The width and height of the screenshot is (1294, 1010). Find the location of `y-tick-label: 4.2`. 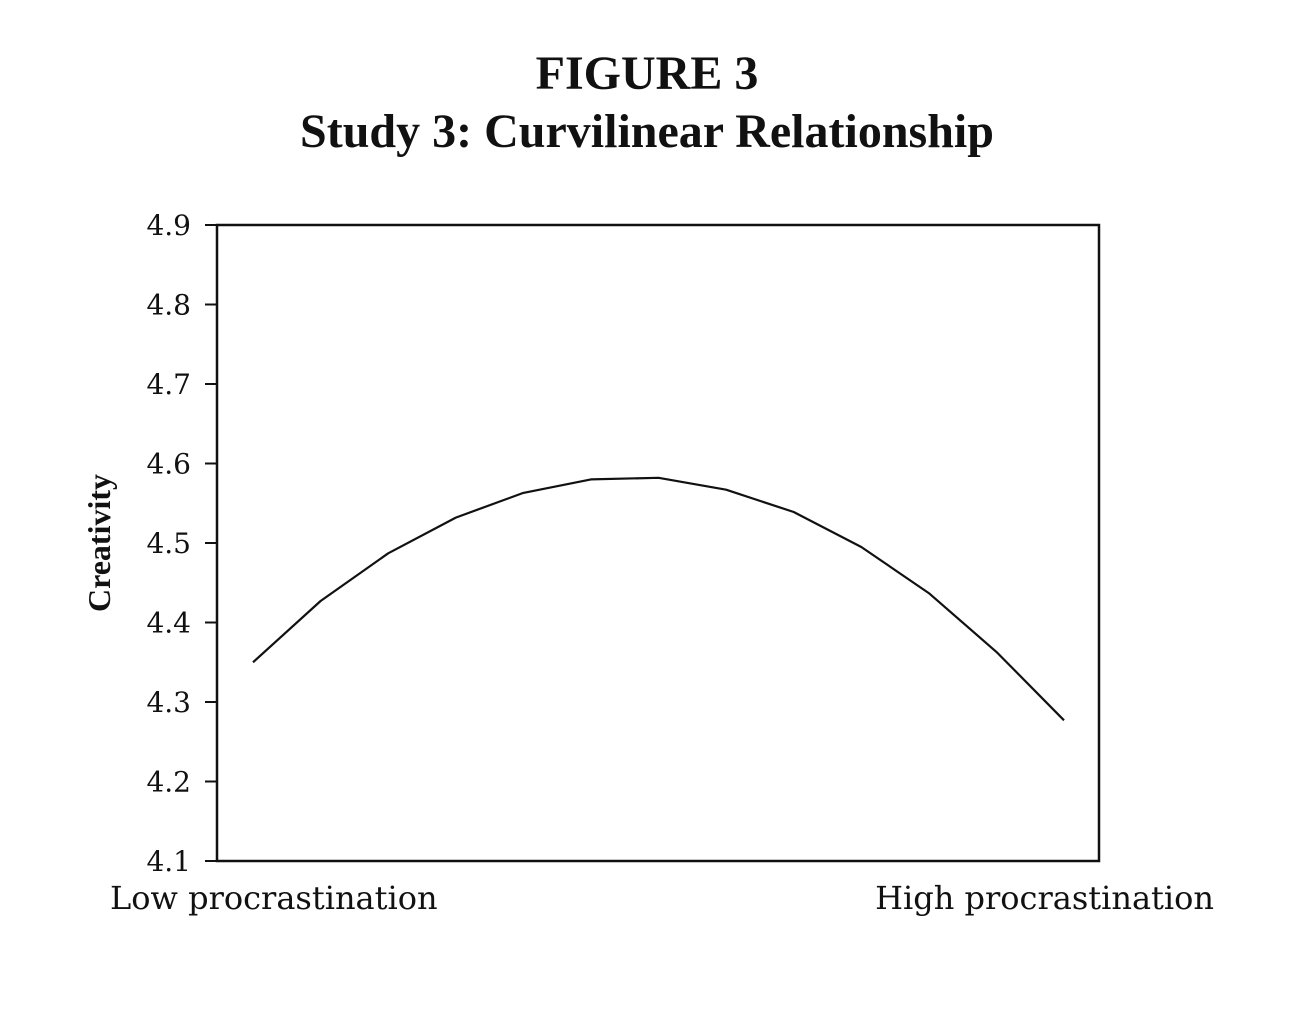

y-tick-label: 4.2 is located at coordinates (168, 782).